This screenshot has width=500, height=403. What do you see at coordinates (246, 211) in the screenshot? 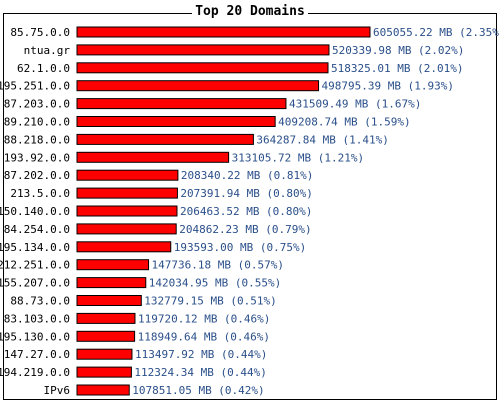
I see `value-label: 206463.52 MB (0.80%)` at bounding box center [246, 211].